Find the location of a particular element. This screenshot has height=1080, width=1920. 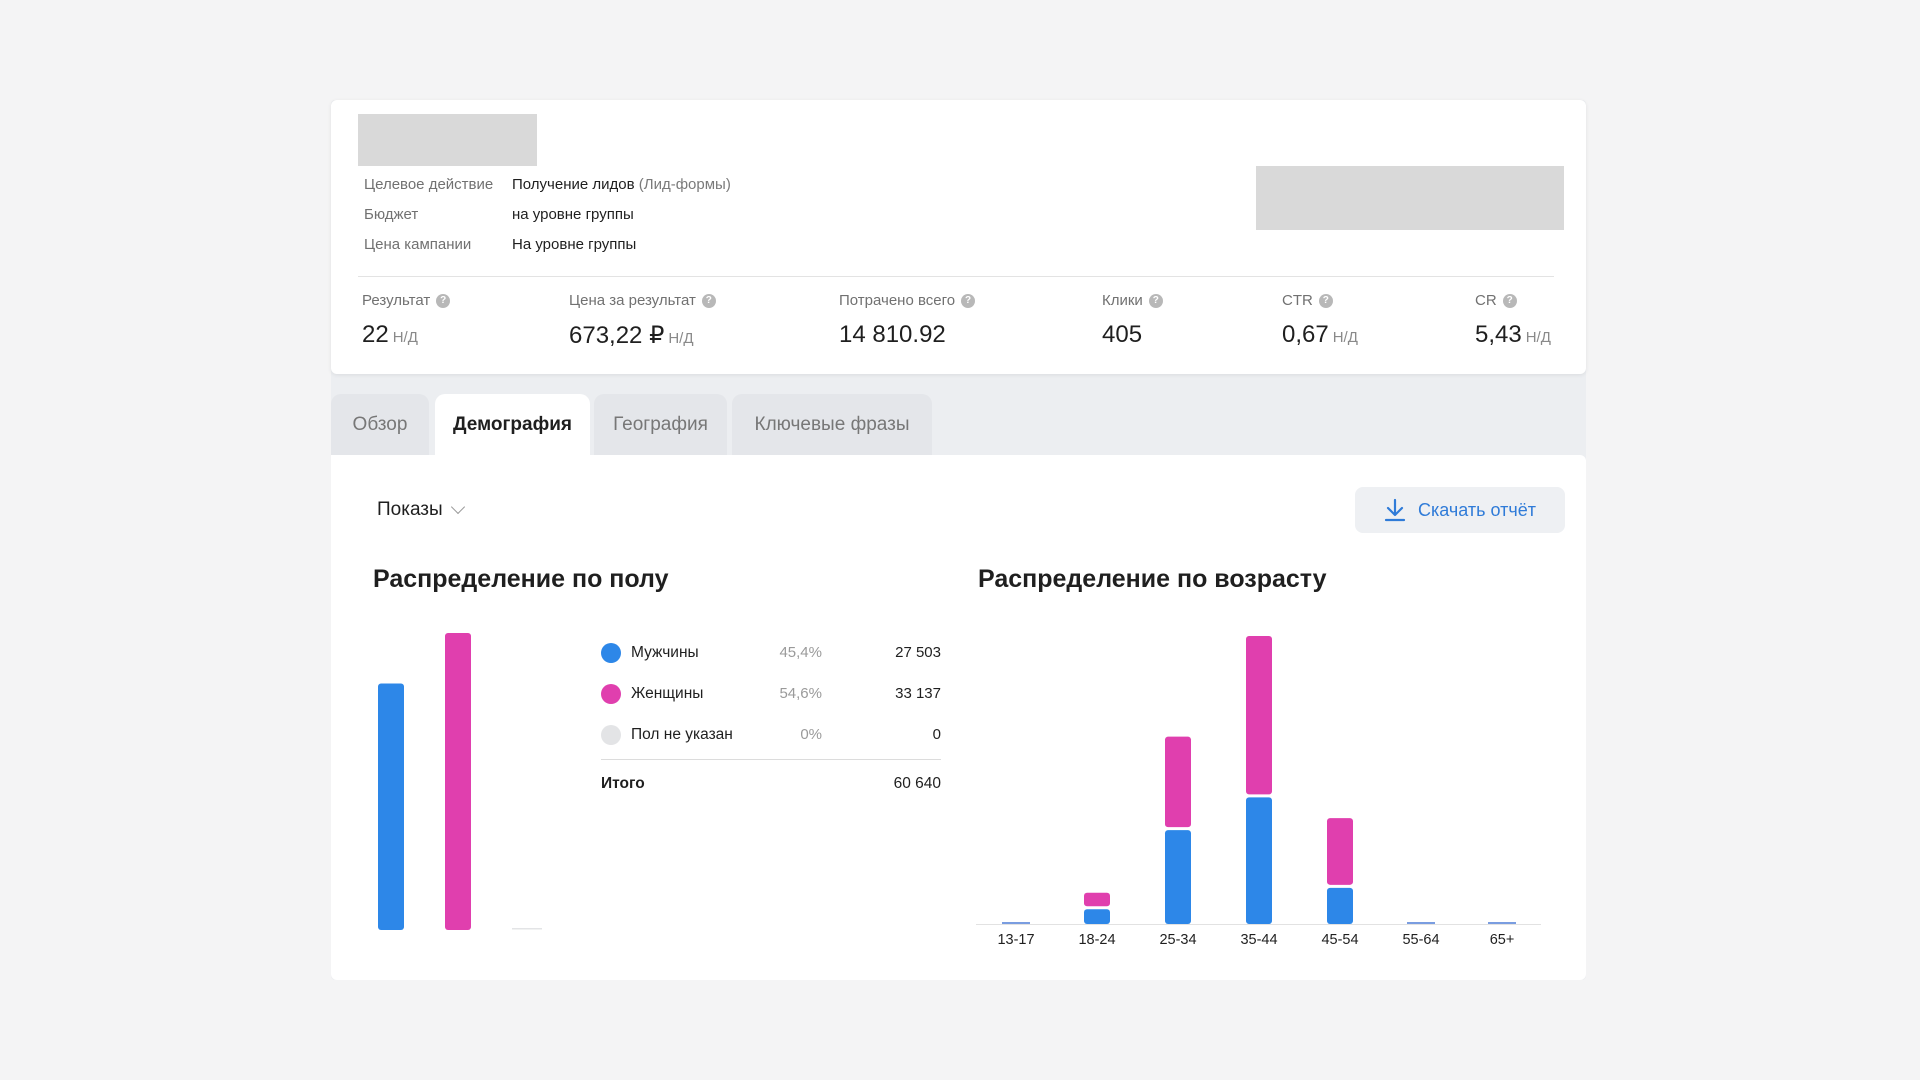

metric-value: 5,43 is located at coordinates (1498, 334).